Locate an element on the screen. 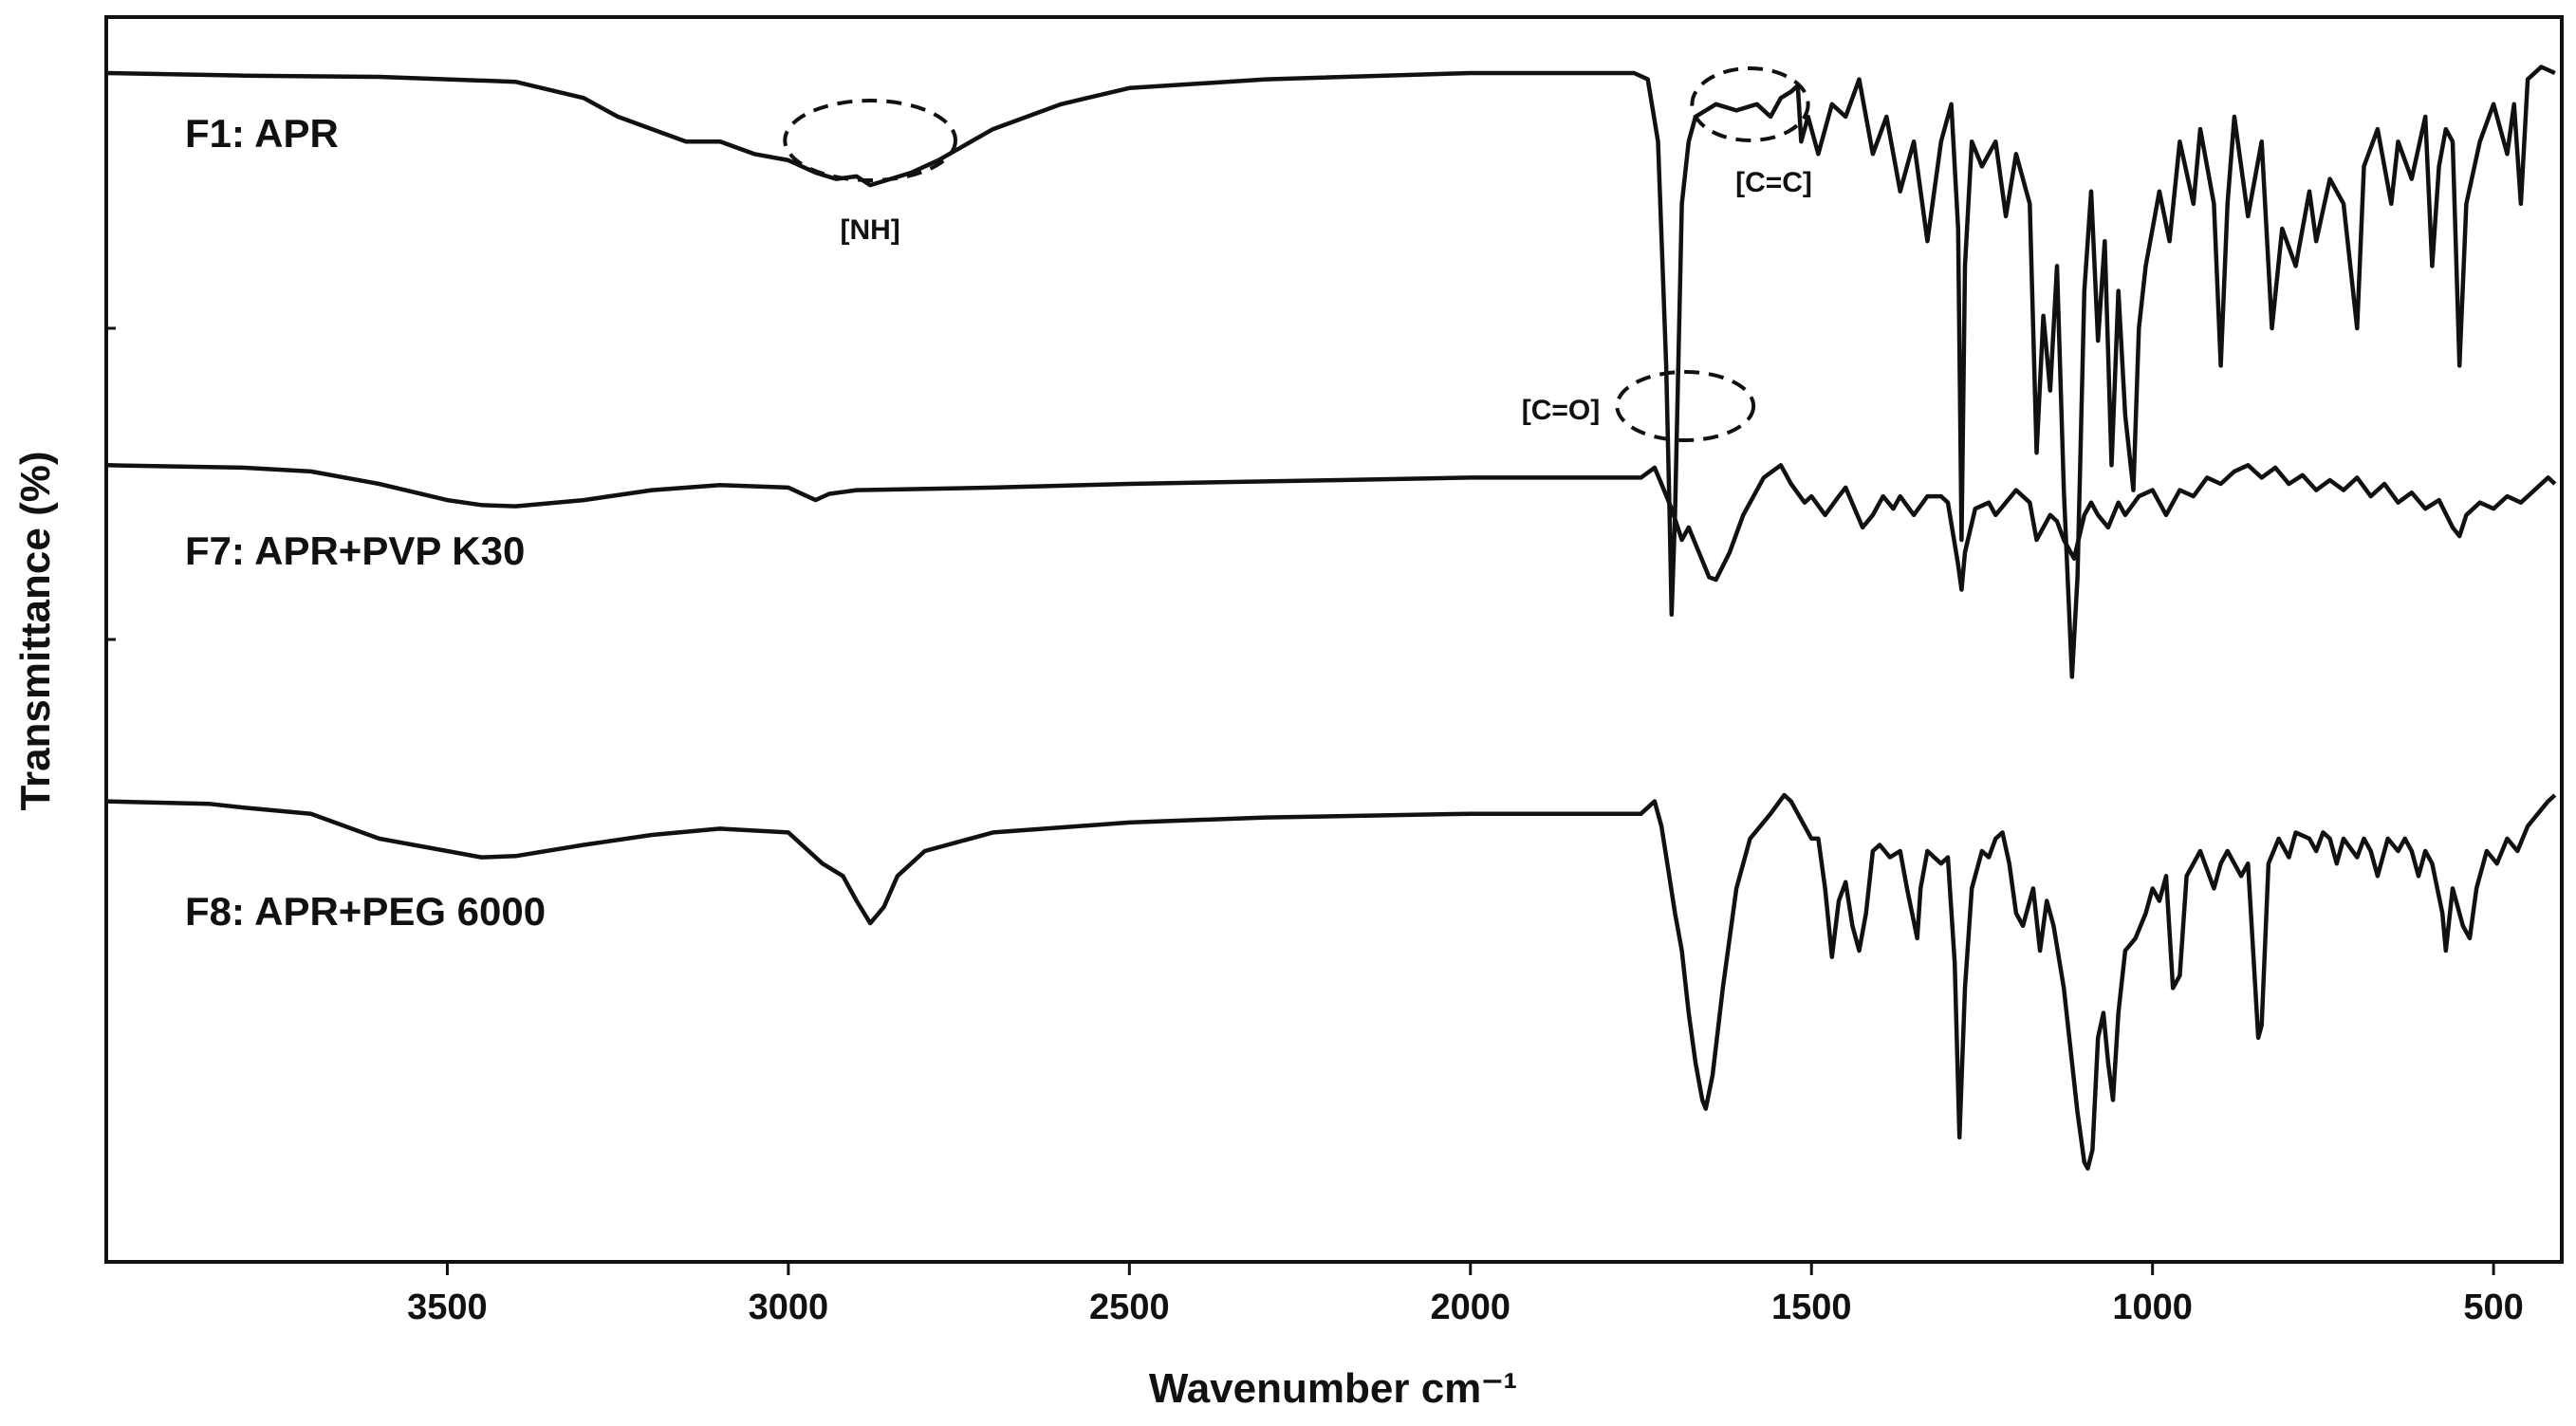 The height and width of the screenshot is (1426, 2576). series-label-1: F1: APR is located at coordinates (262, 133).